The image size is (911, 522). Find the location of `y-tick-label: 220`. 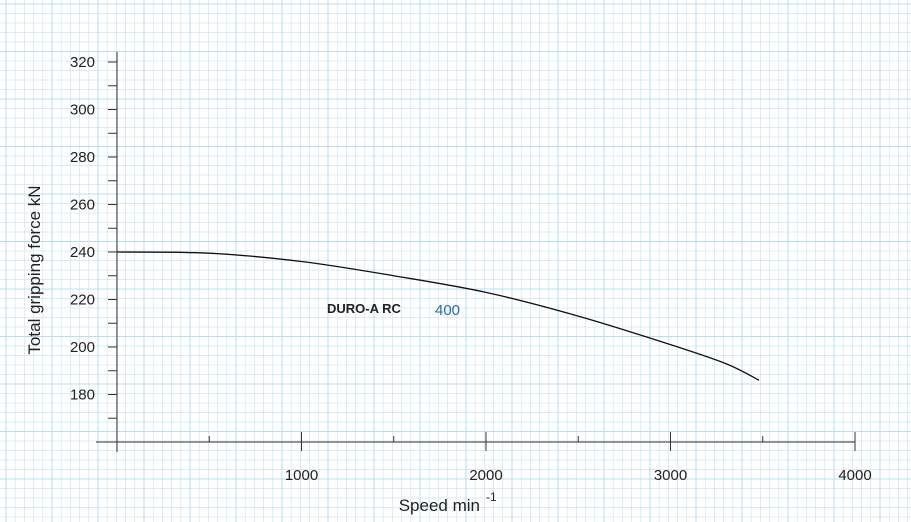

y-tick-label: 220 is located at coordinates (82, 300).